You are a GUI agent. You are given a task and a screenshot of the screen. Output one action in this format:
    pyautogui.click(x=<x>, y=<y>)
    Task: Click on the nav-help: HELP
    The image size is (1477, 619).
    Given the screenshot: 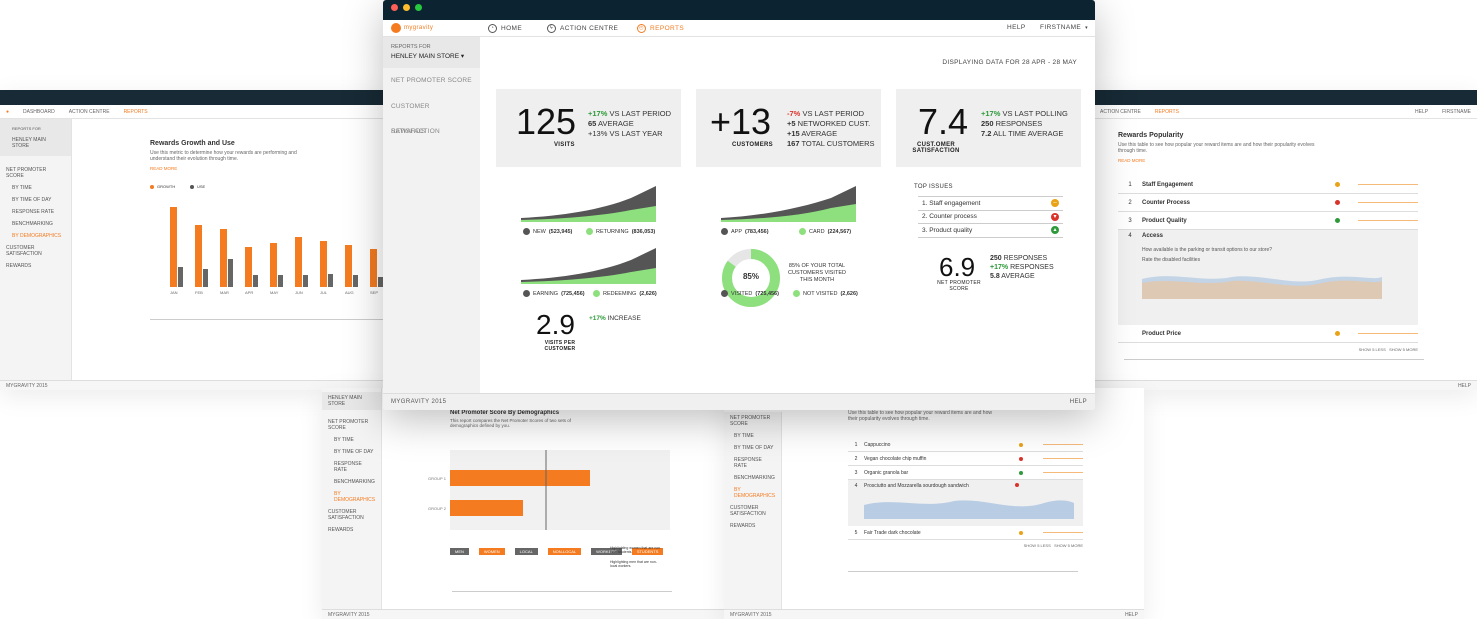 What is the action you would take?
    pyautogui.click(x=1016, y=27)
    